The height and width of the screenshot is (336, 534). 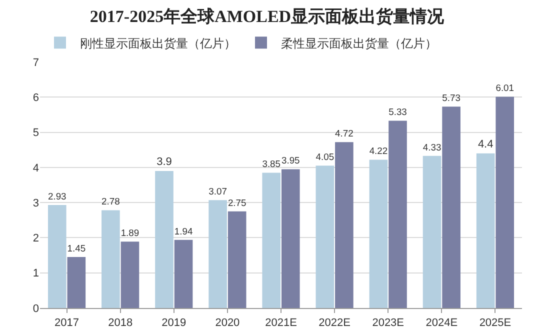 What do you see at coordinates (495, 323) in the screenshot?
I see `x-tick-label: 2025E` at bounding box center [495, 323].